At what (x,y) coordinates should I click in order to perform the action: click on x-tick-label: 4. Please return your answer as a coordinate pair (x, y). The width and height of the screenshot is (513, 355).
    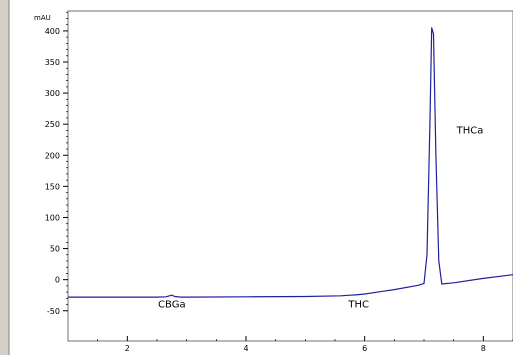
    Looking at the image, I should click on (245, 348).